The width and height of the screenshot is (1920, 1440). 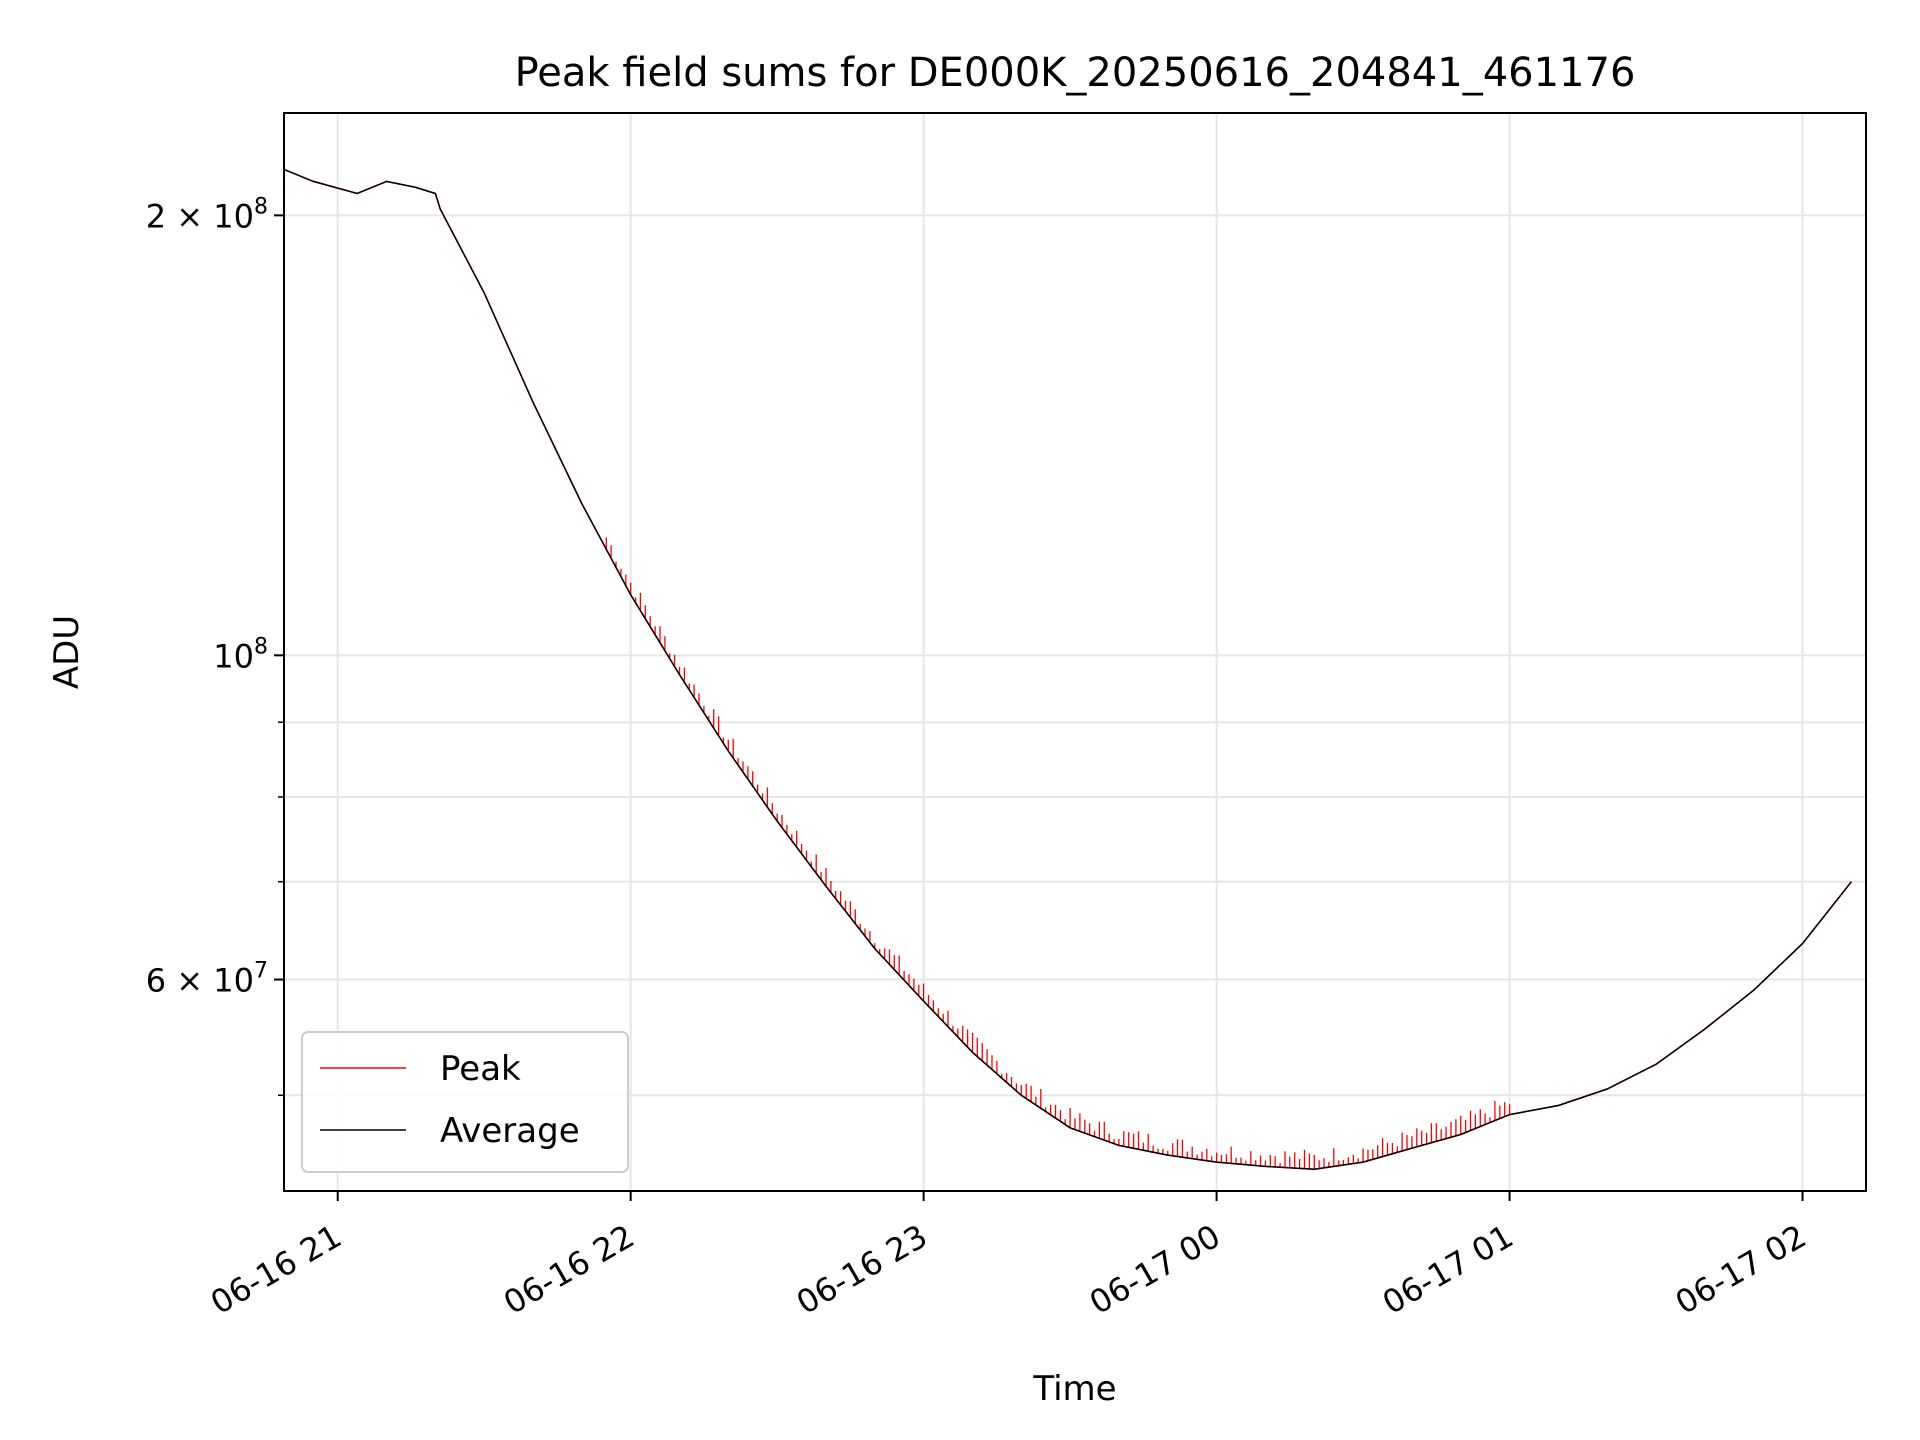 I want to click on legend: Peak Average, so click(x=465, y=1102).